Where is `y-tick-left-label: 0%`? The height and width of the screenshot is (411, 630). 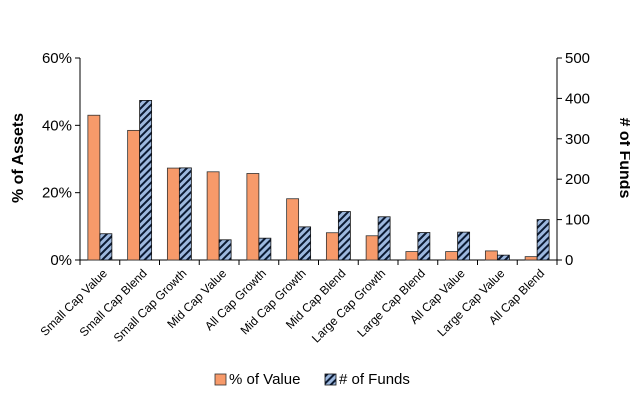
y-tick-left-label: 0% is located at coordinates (61, 260).